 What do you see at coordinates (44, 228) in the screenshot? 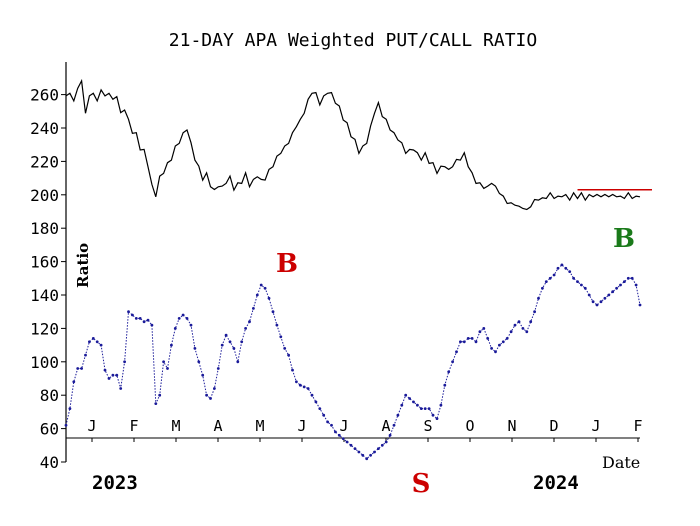
I see `y-tick-label: 180` at bounding box center [44, 228].